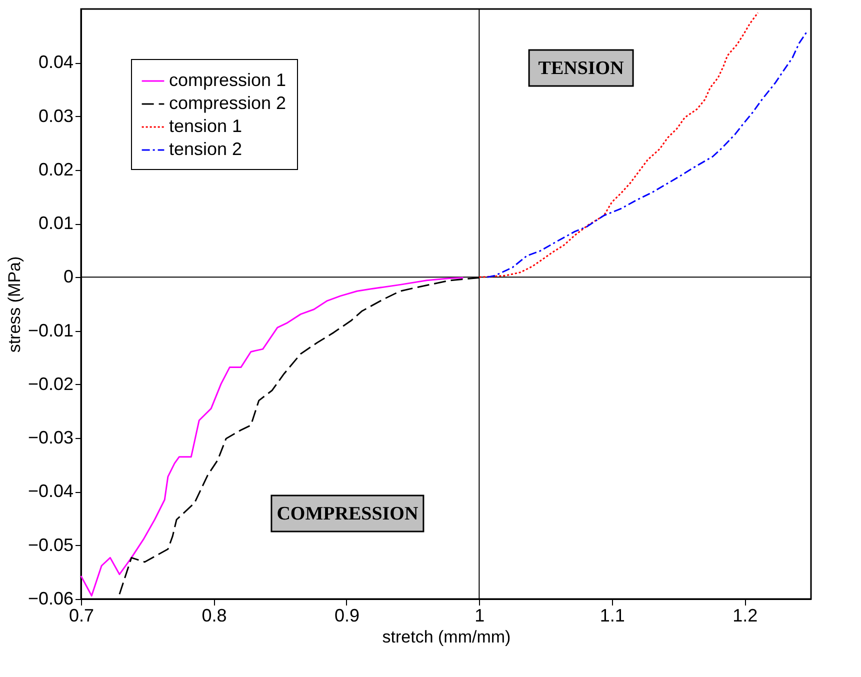  What do you see at coordinates (612, 616) in the screenshot?
I see `x-tick-label: 1.1` at bounding box center [612, 616].